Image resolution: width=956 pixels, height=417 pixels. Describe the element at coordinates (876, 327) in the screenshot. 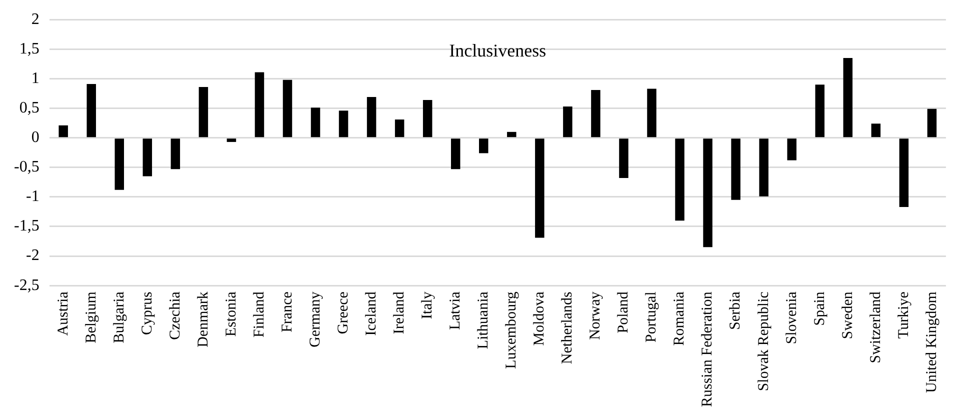

I see `x-tick-label: Switzerland` at that location.